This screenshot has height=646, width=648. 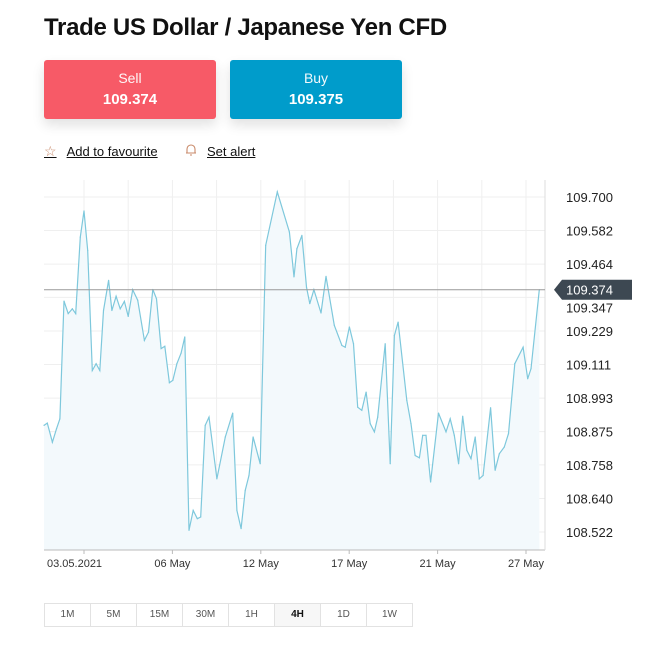 I want to click on buy-label: Buy, so click(x=316, y=78).